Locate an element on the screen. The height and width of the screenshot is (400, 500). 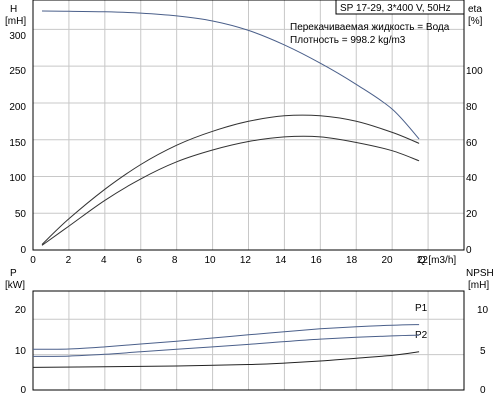
npsh-axis-tick-labels: 0 5 10 is located at coordinates (483, 350).